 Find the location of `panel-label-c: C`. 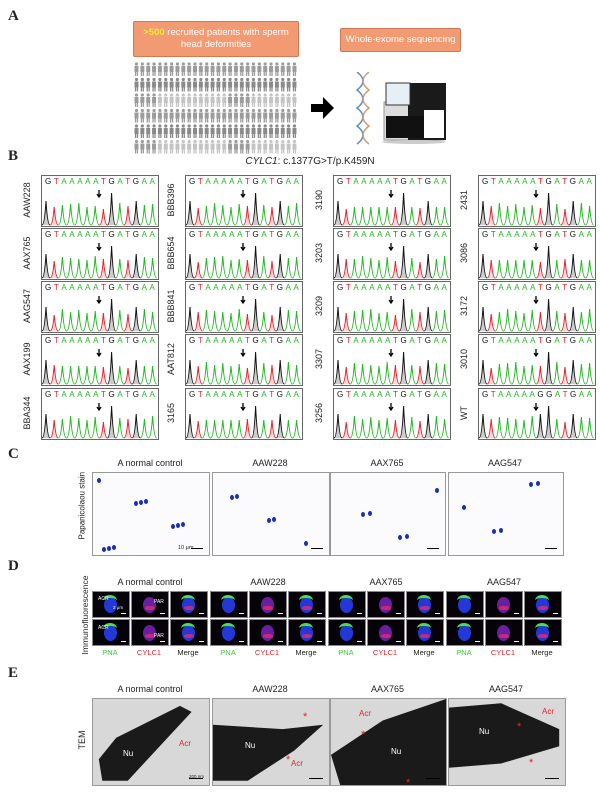

panel-label-c: C is located at coordinates (13, 454).